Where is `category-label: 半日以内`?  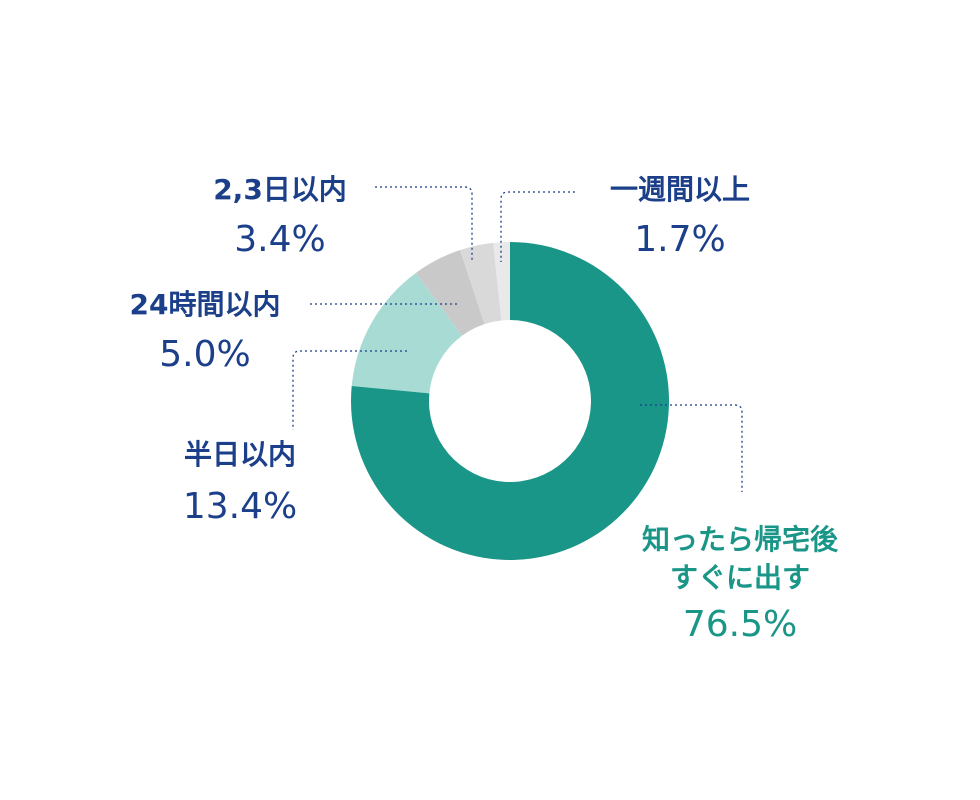 category-label: 半日以内 is located at coordinates (240, 454).